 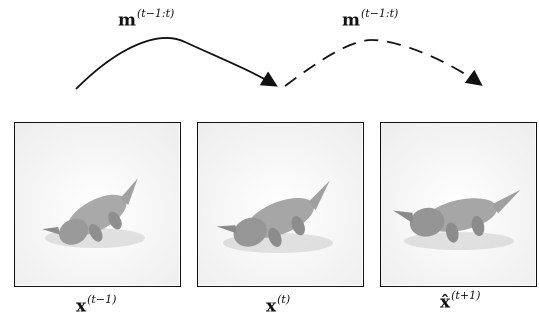 I want to click on dashed-motion-arrow, so click(x=383, y=63).